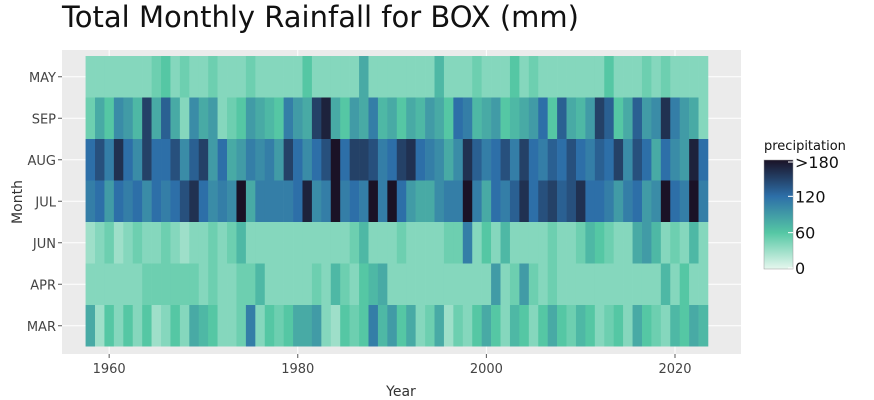  Describe the element at coordinates (778, 214) in the screenshot. I see `legend-colorbar` at that location.